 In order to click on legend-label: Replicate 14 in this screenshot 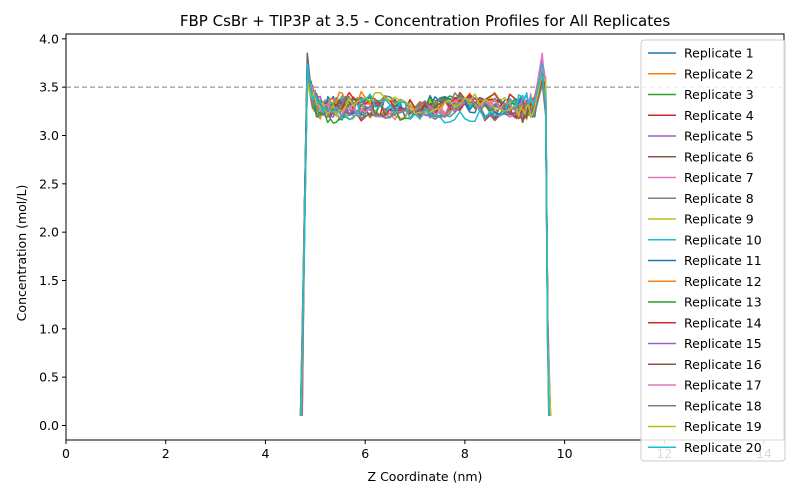, I will do `click(723, 322)`.